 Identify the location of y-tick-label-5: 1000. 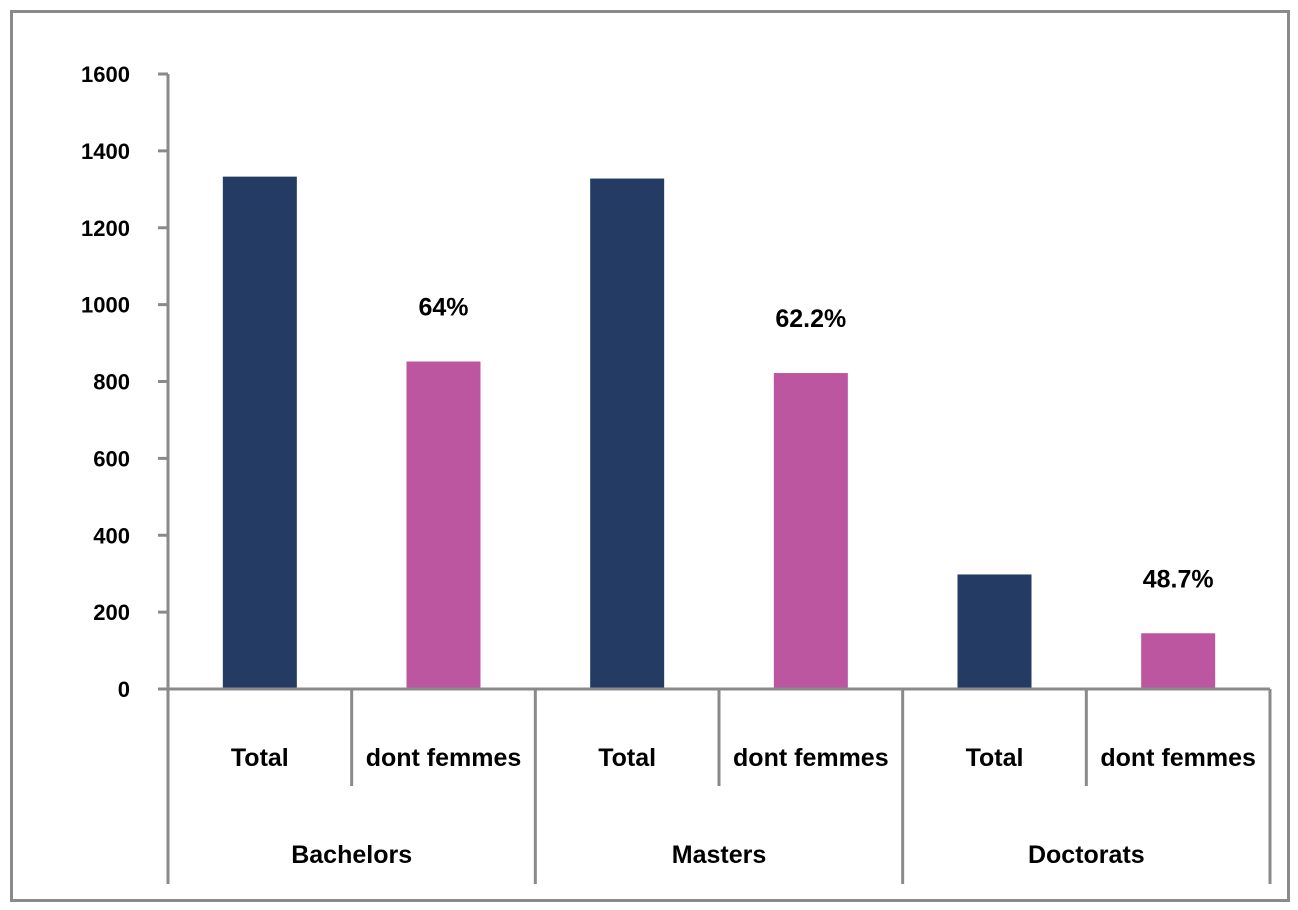
(105, 305).